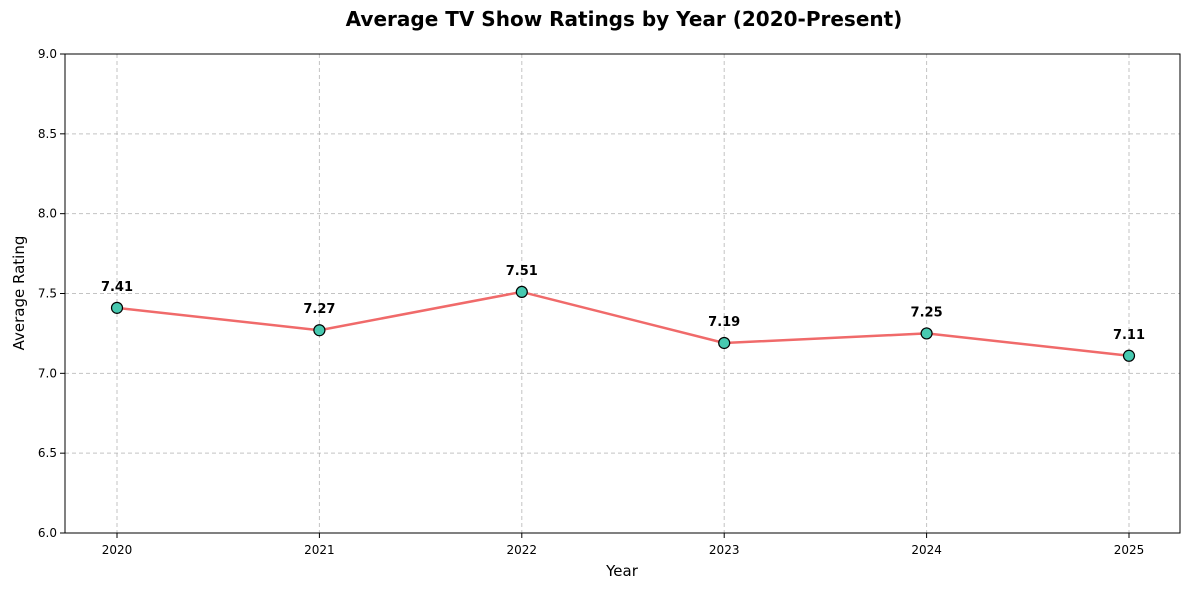 The height and width of the screenshot is (590, 1189). Describe the element at coordinates (724, 550) in the screenshot. I see `x-tick-label: 2023` at that location.